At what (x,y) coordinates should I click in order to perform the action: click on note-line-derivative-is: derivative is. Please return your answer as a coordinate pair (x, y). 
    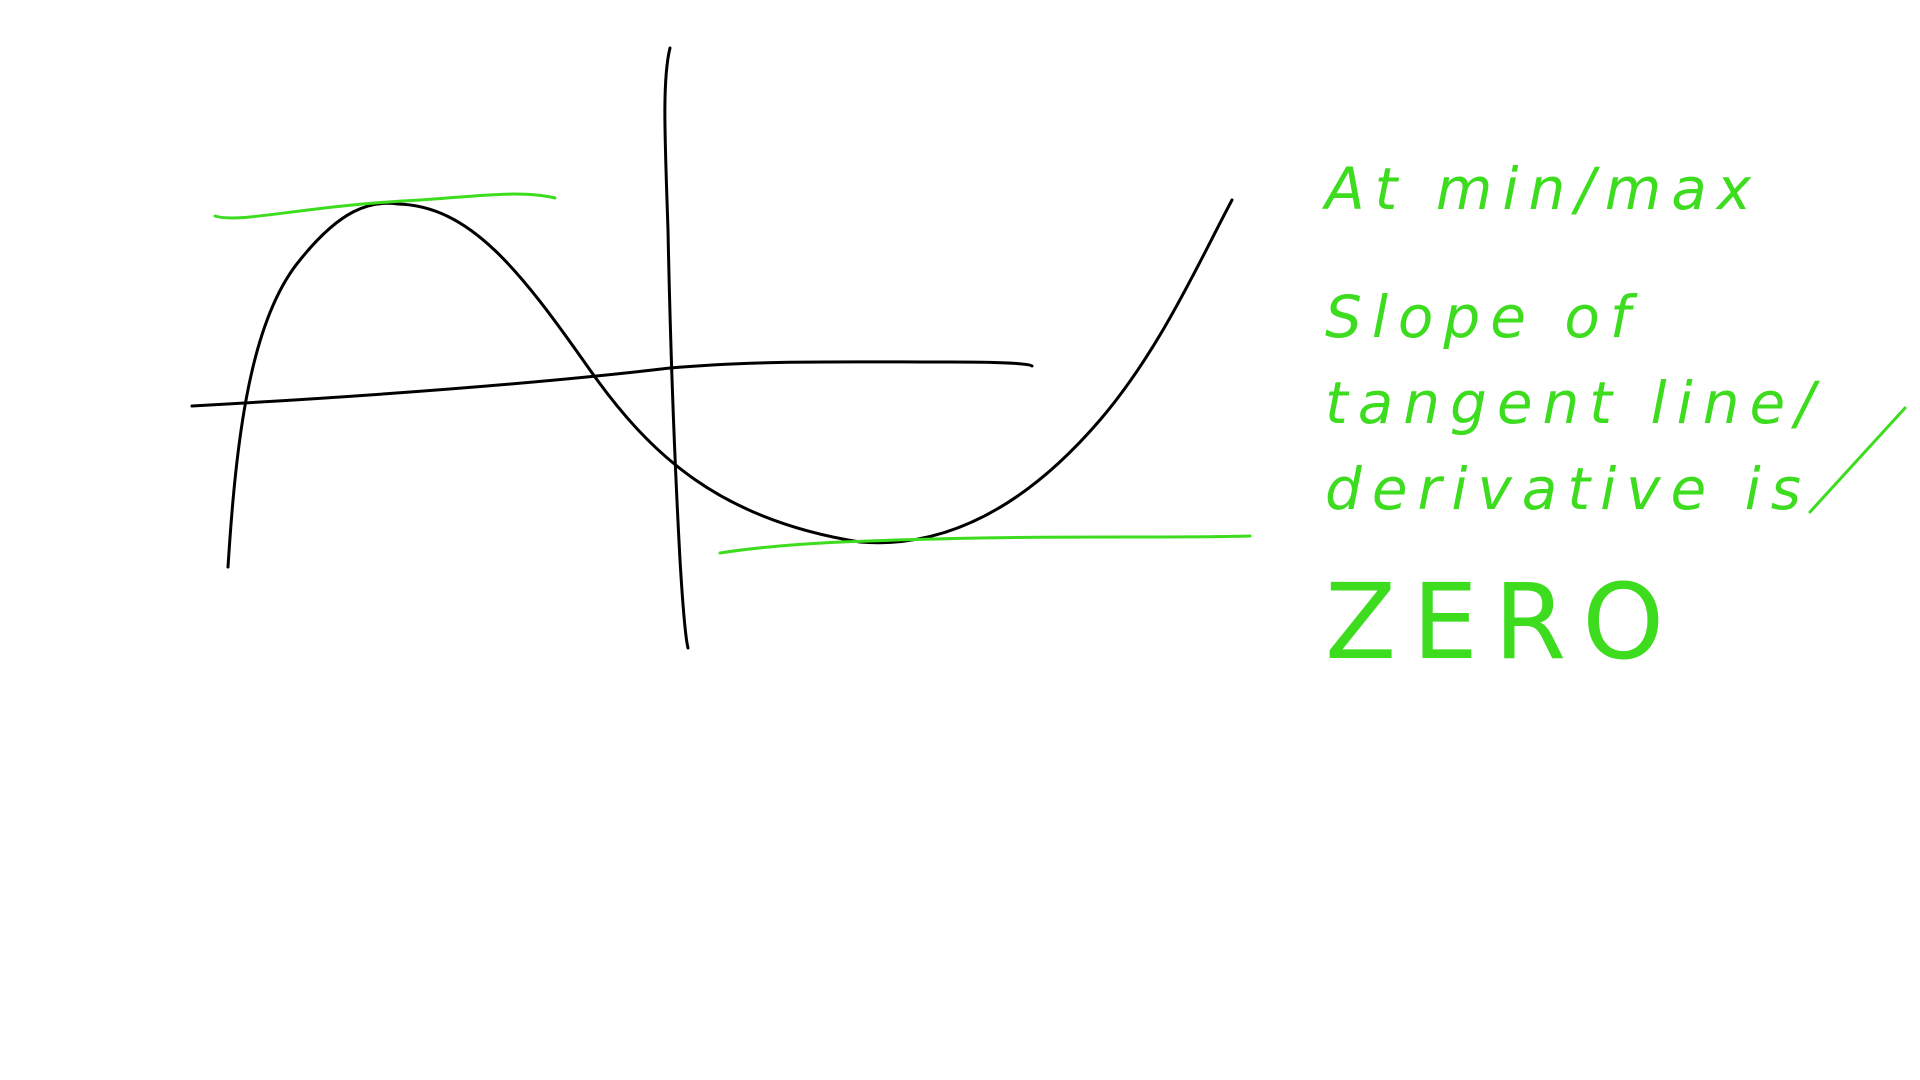
    Looking at the image, I should click on (1568, 489).